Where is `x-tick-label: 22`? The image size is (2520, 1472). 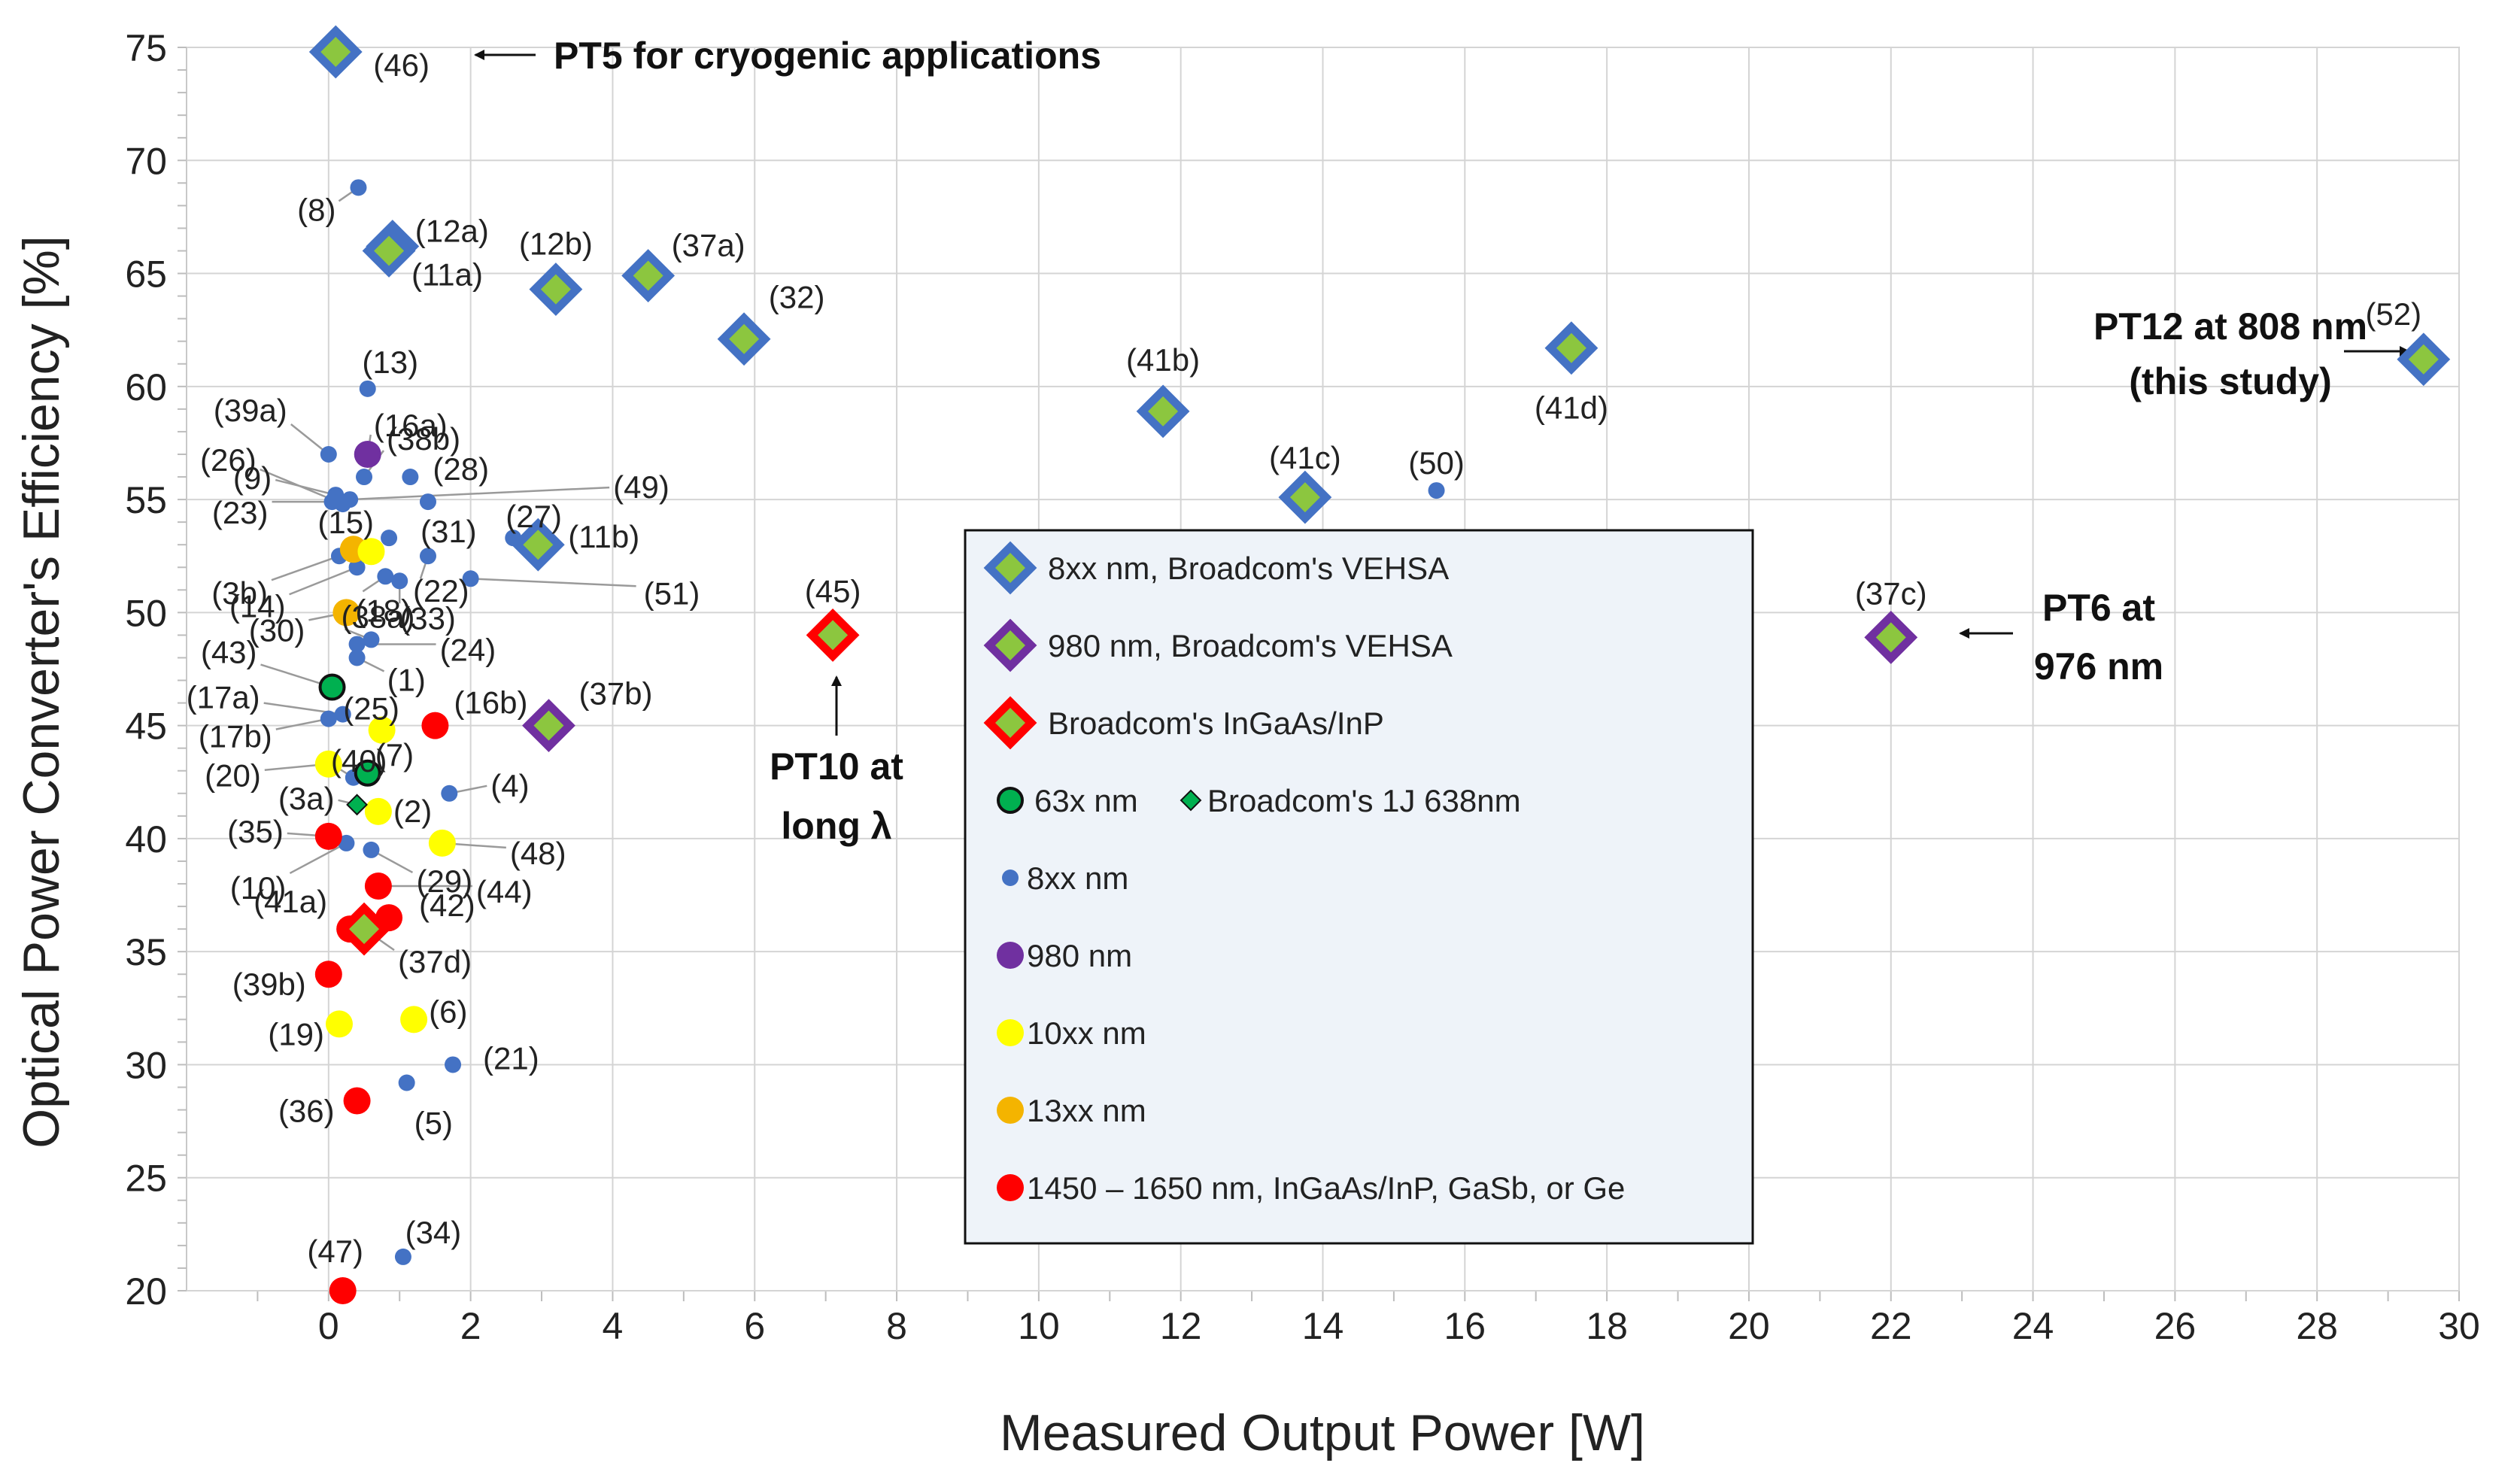 x-tick-label: 22 is located at coordinates (1891, 1326).